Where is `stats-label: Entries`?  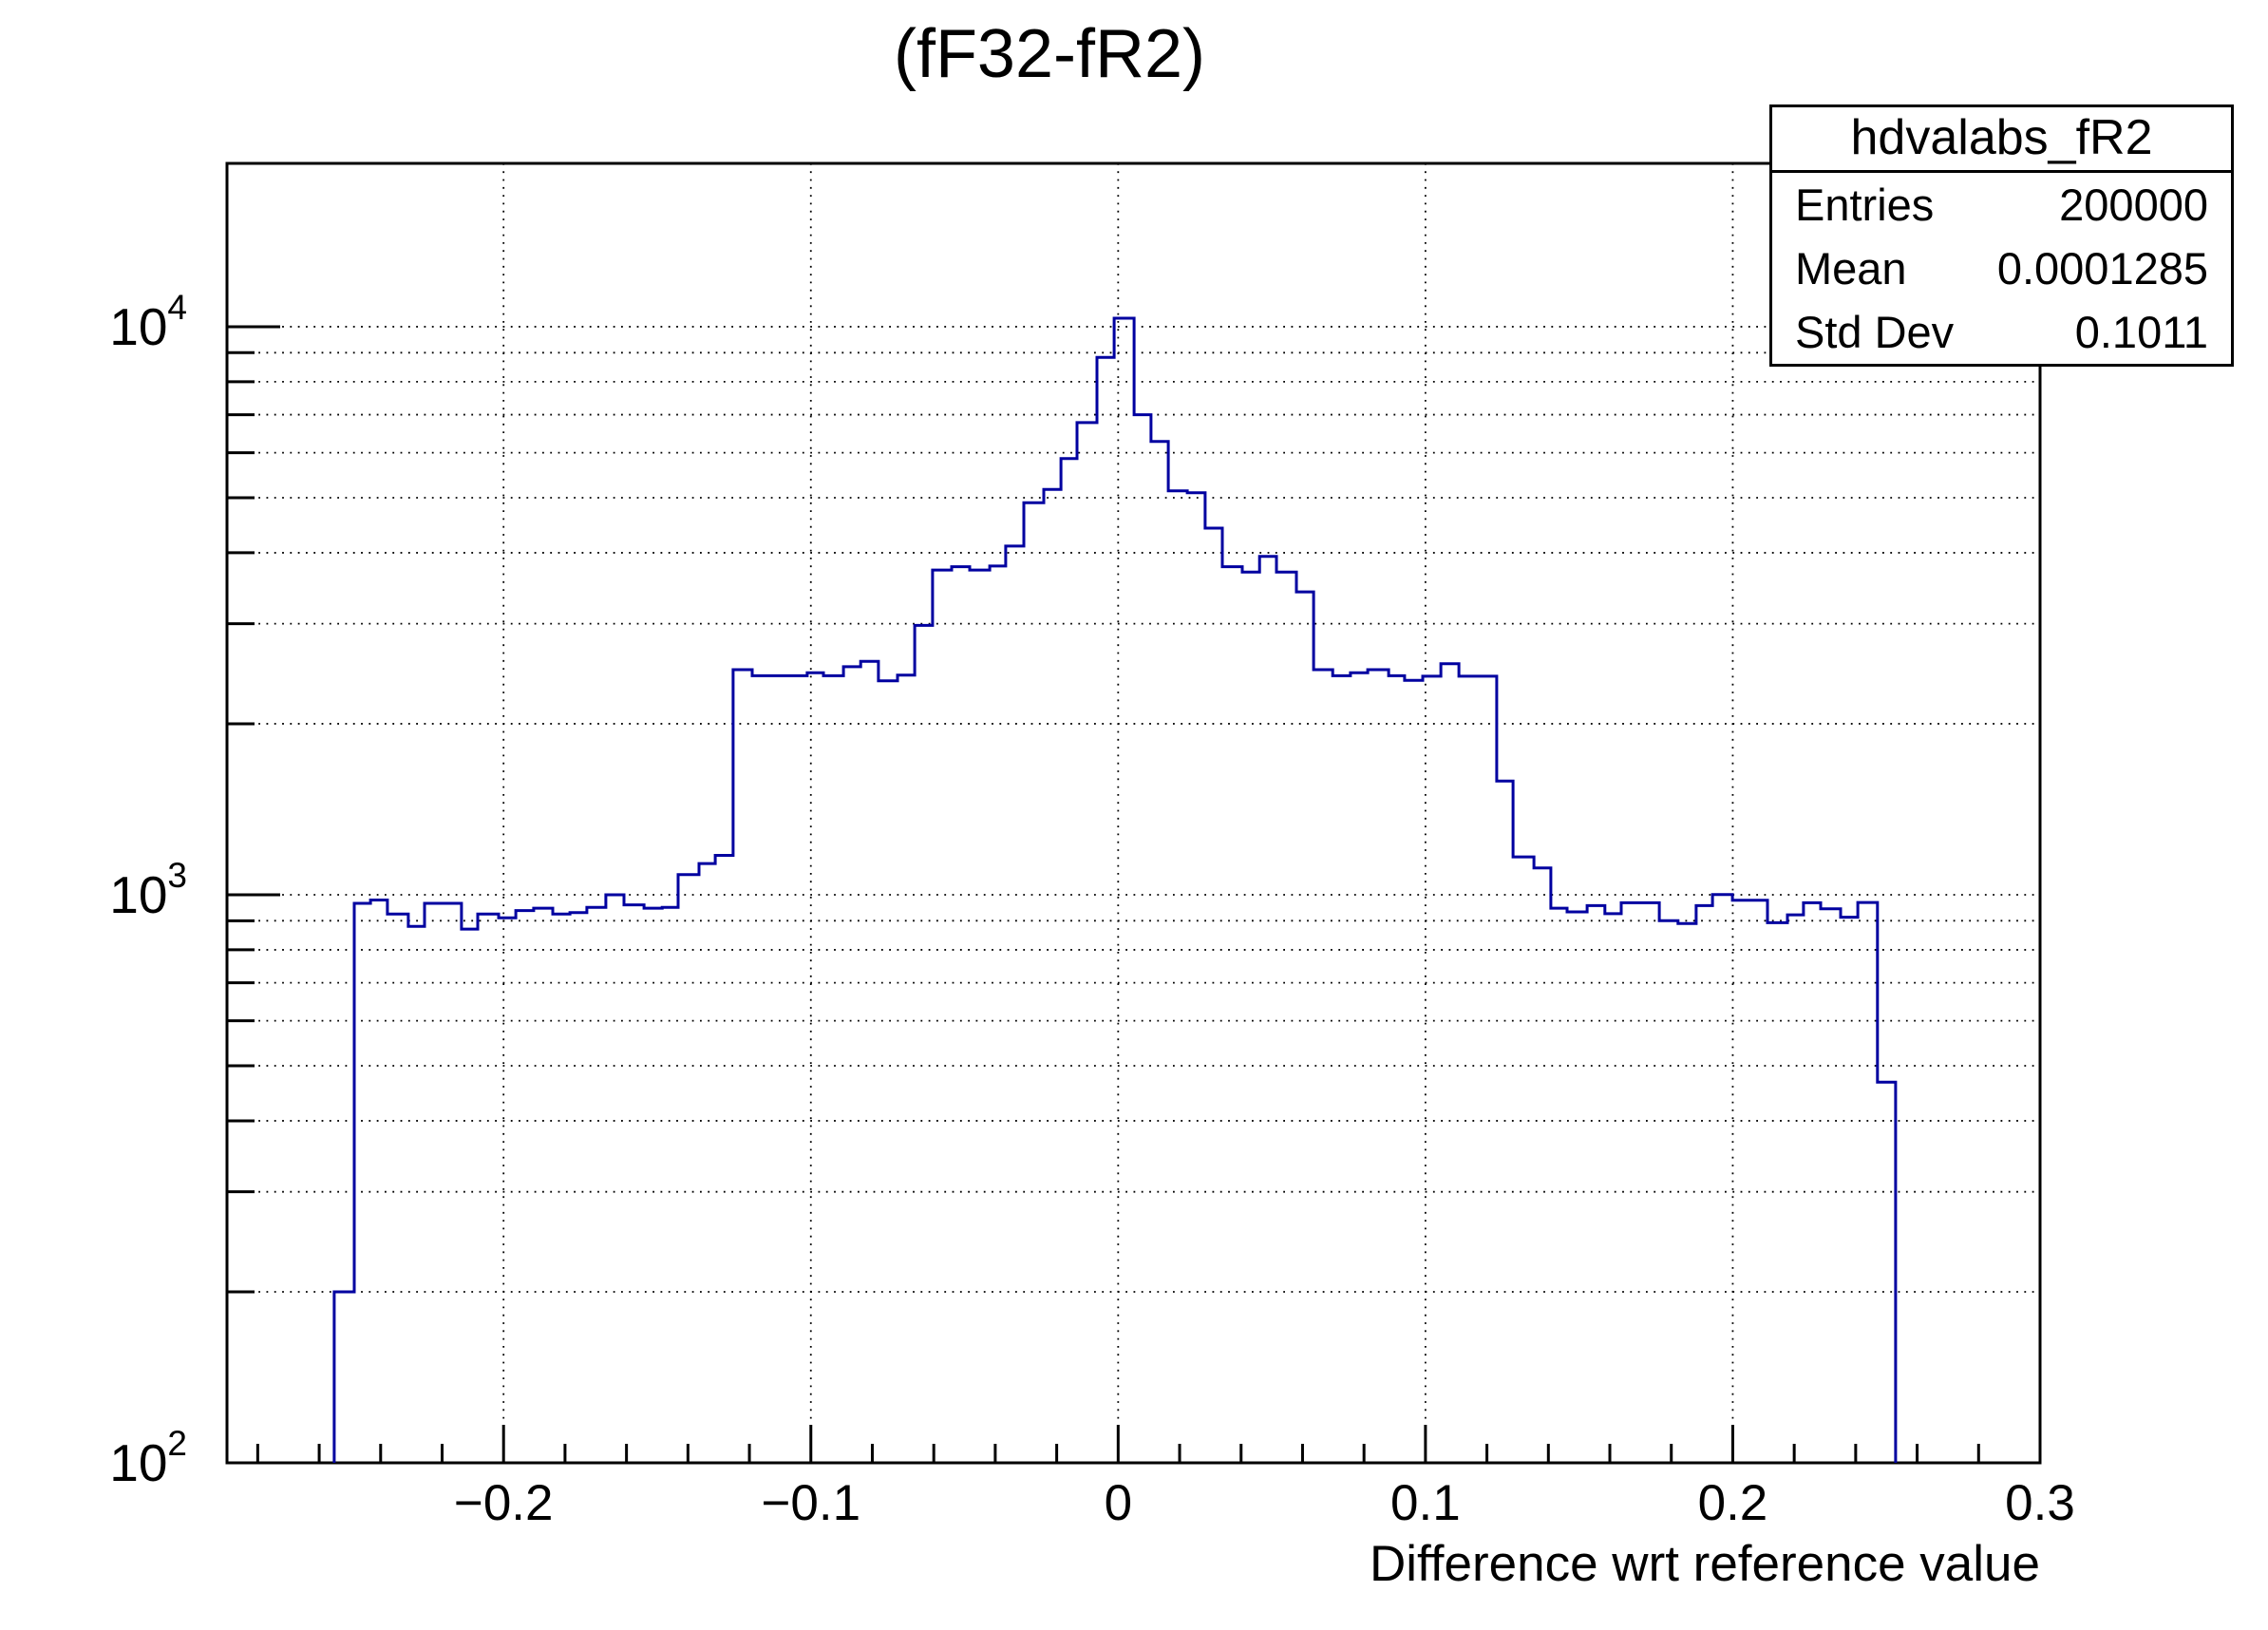 stats-label: Entries is located at coordinates (1865, 205).